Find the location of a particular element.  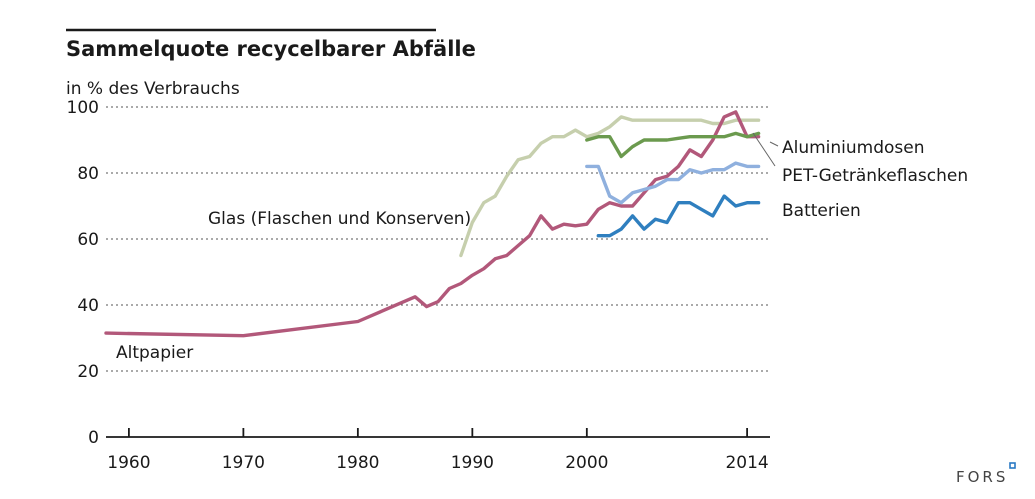

label-altpapier: Altpapier is located at coordinates (154, 353).